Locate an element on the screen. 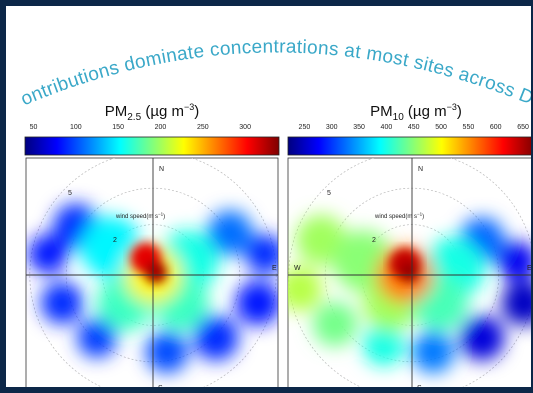 The image size is (533, 393). colorbar-tick-label: 400 is located at coordinates (387, 127).